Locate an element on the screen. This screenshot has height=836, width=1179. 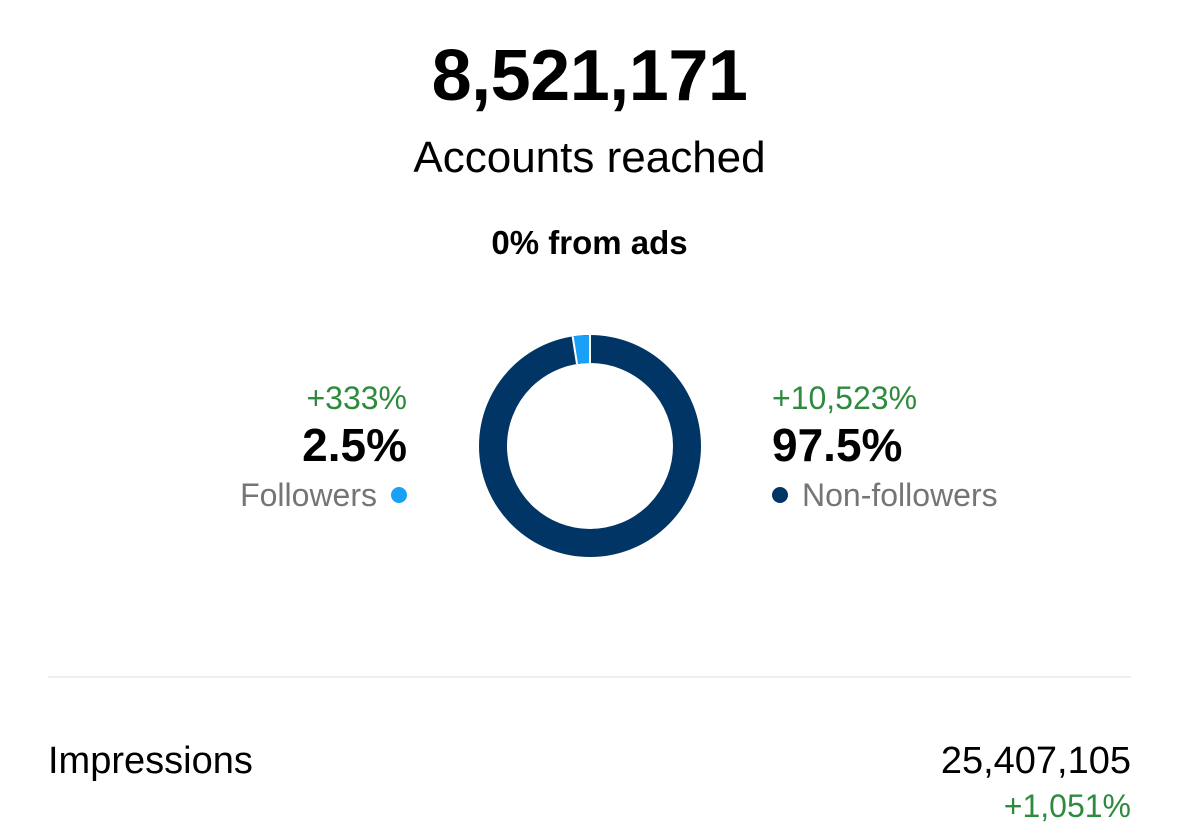
ads-percentage-note: 0% from ads is located at coordinates (589, 242).